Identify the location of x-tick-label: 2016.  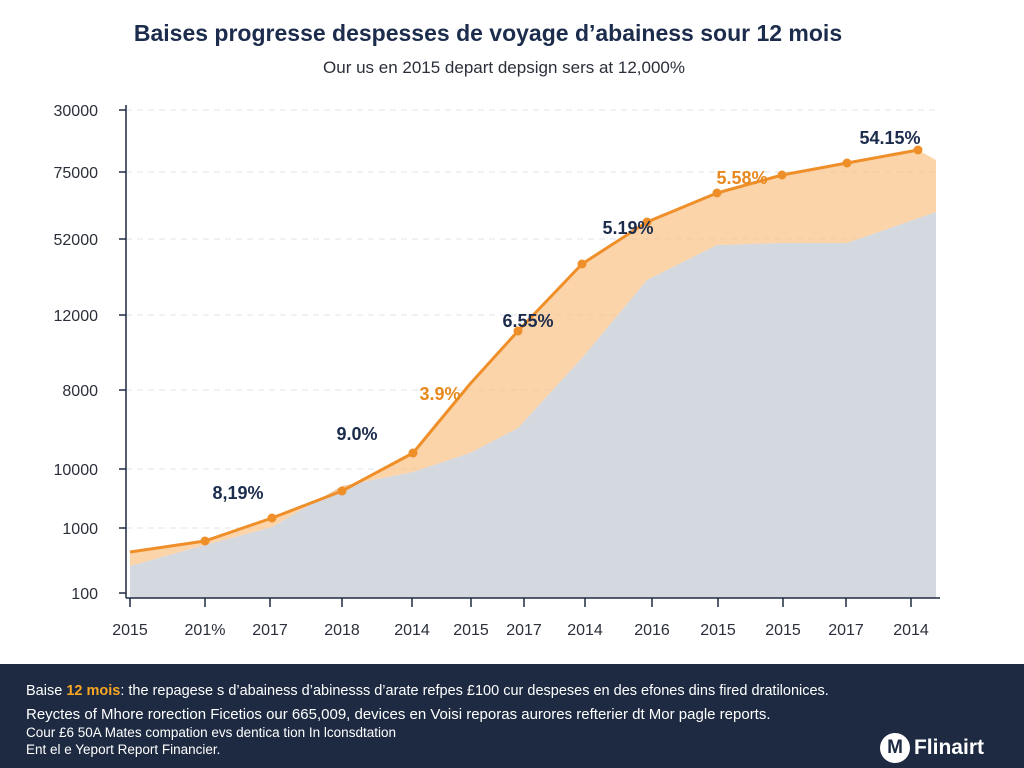
(652, 630).